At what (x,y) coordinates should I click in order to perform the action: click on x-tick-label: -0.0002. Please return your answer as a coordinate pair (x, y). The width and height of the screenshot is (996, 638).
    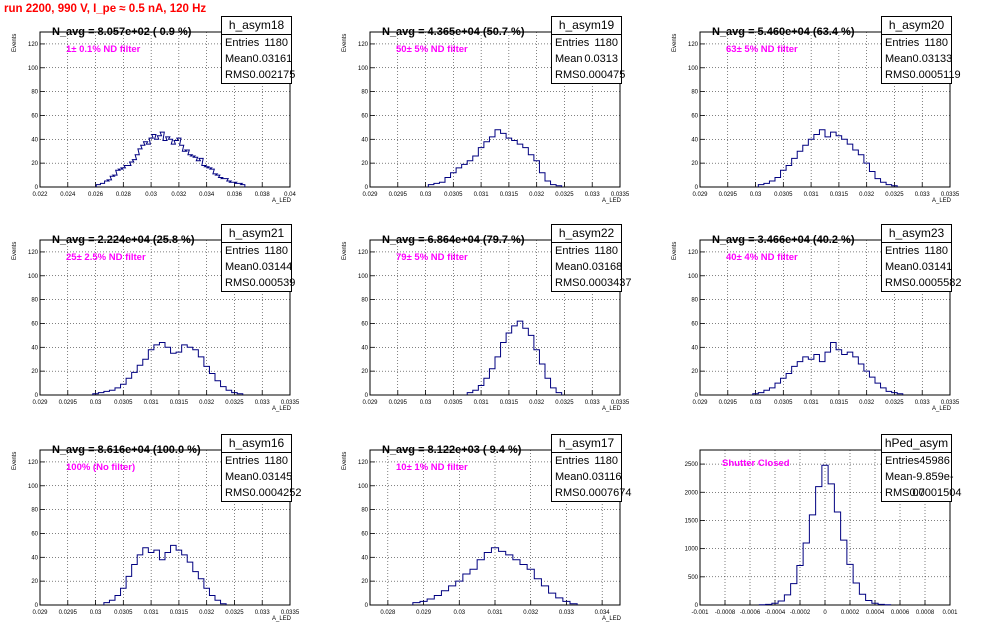
    Looking at the image, I should click on (800, 613).